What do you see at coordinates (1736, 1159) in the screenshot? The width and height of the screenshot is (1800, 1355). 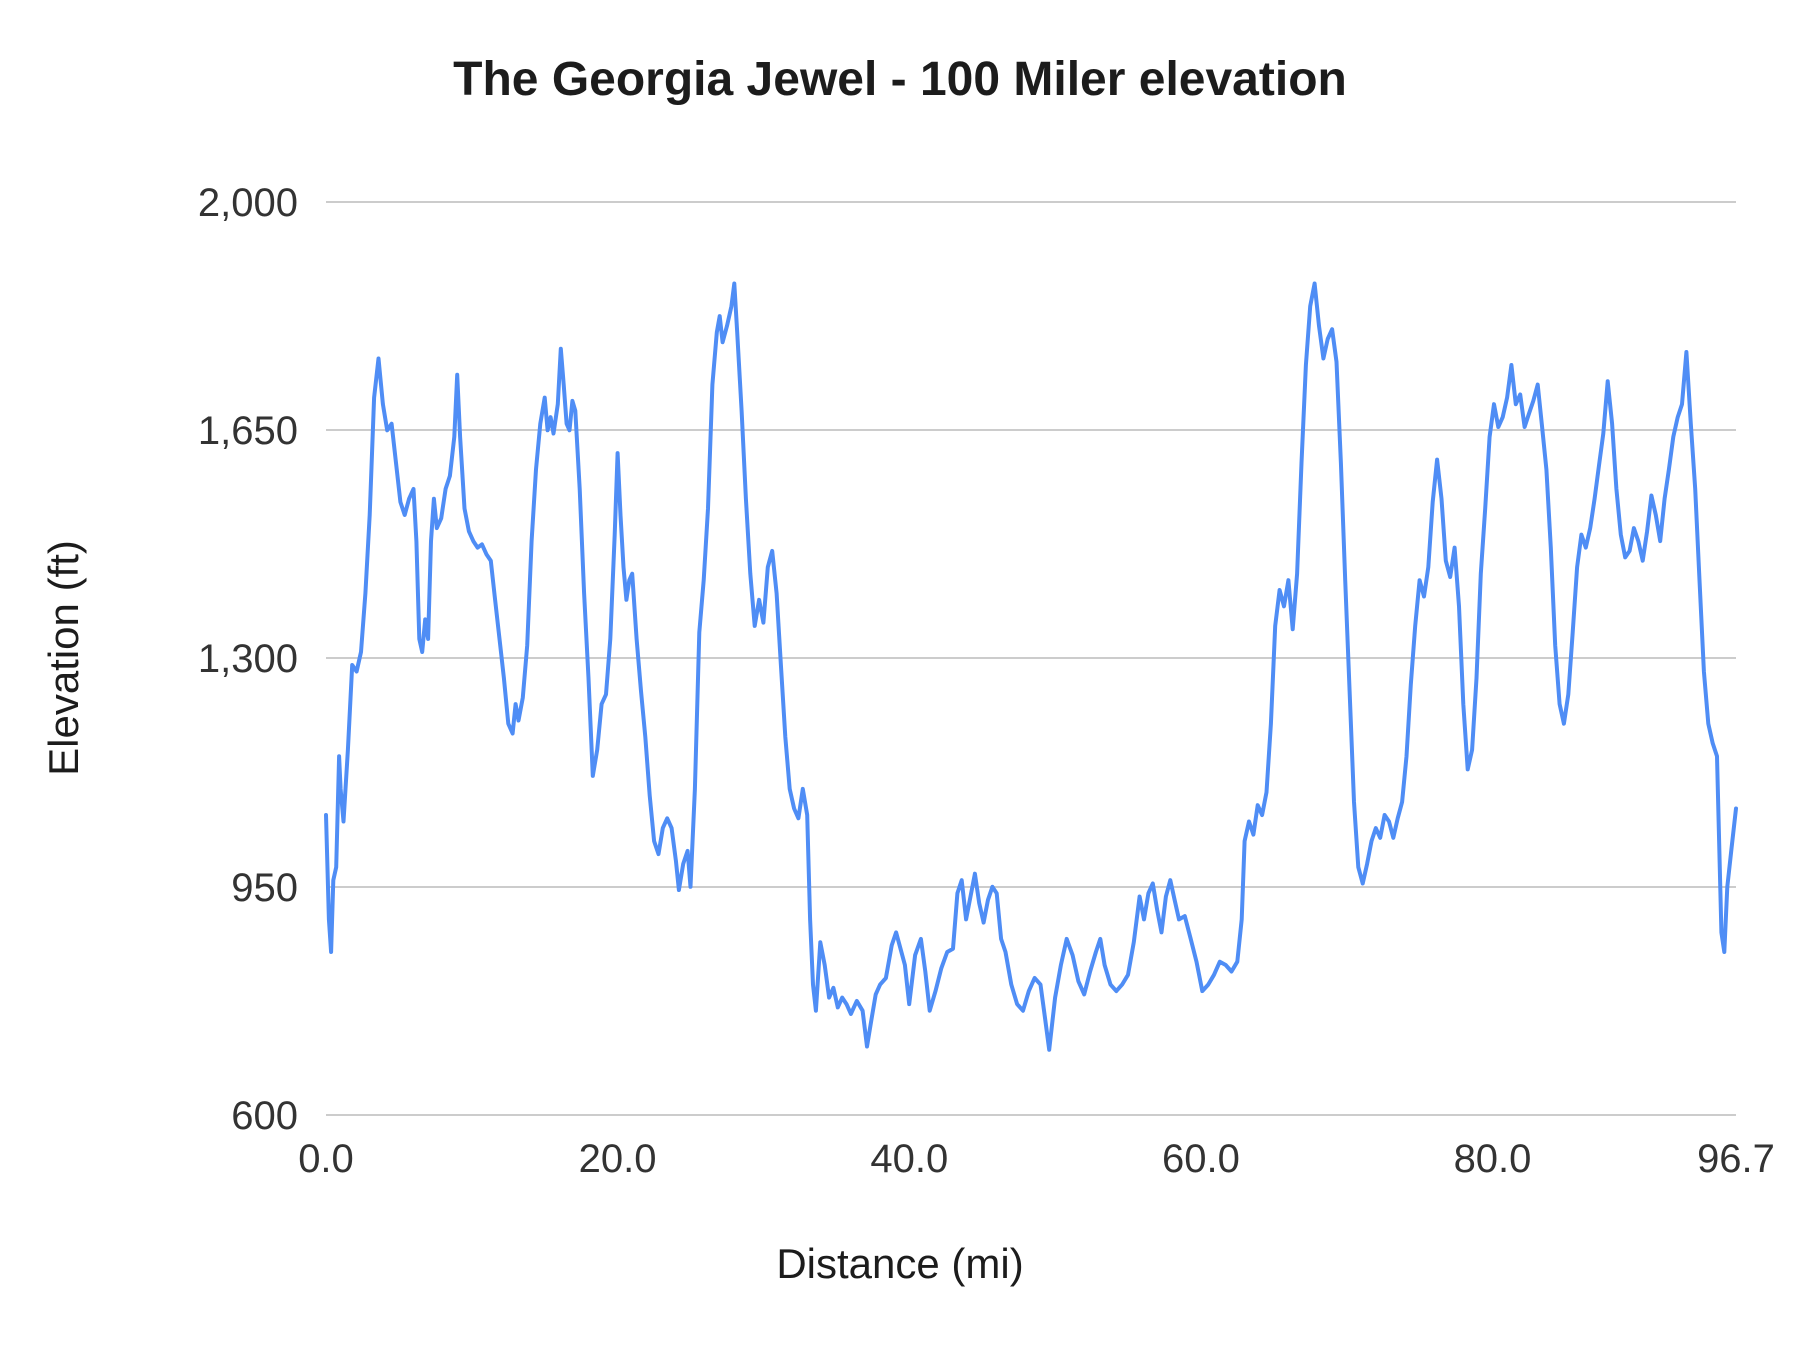 I see `x-tick-label: 96.7` at bounding box center [1736, 1159].